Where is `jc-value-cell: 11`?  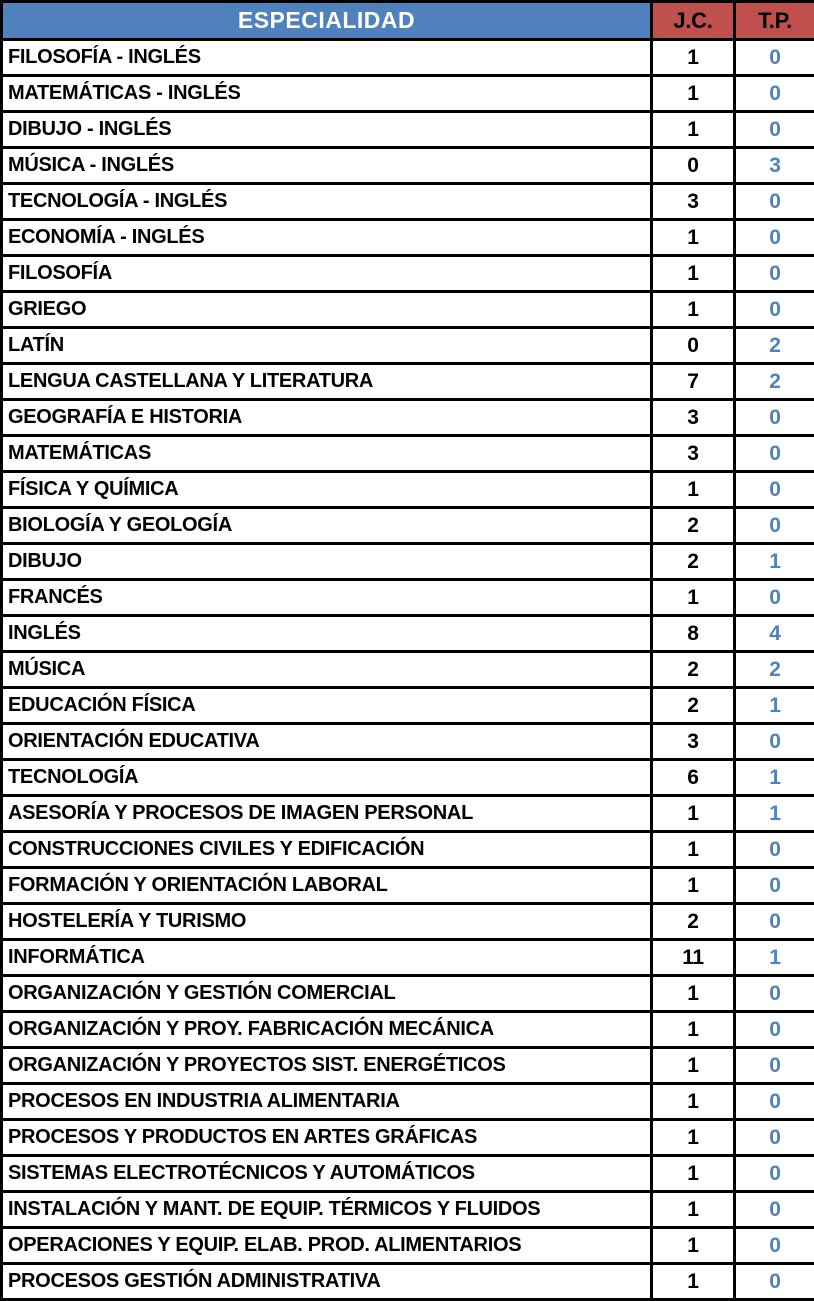 jc-value-cell: 11 is located at coordinates (693, 958).